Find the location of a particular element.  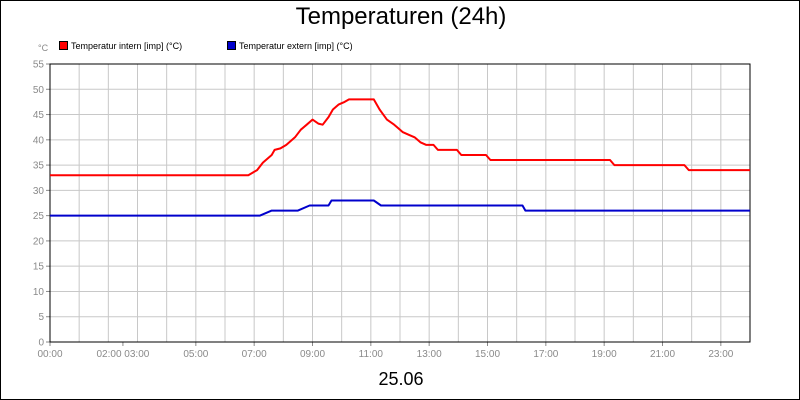

legend-item-extern: Temperatur extern [imp] (°C) is located at coordinates (290, 46).